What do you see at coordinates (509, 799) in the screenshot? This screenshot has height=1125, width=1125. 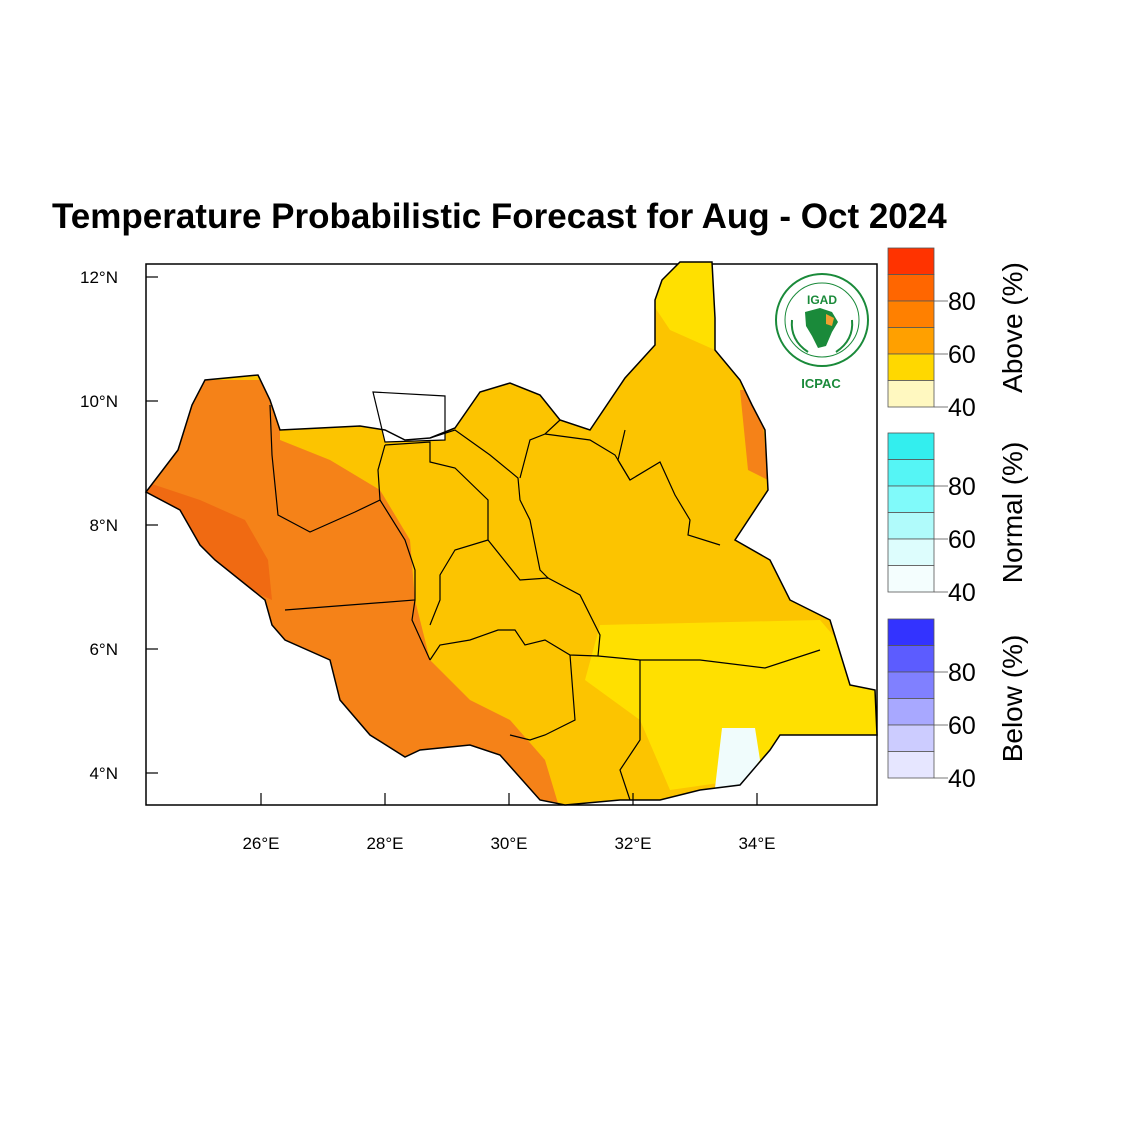 I see `x-axis-ticks` at bounding box center [509, 799].